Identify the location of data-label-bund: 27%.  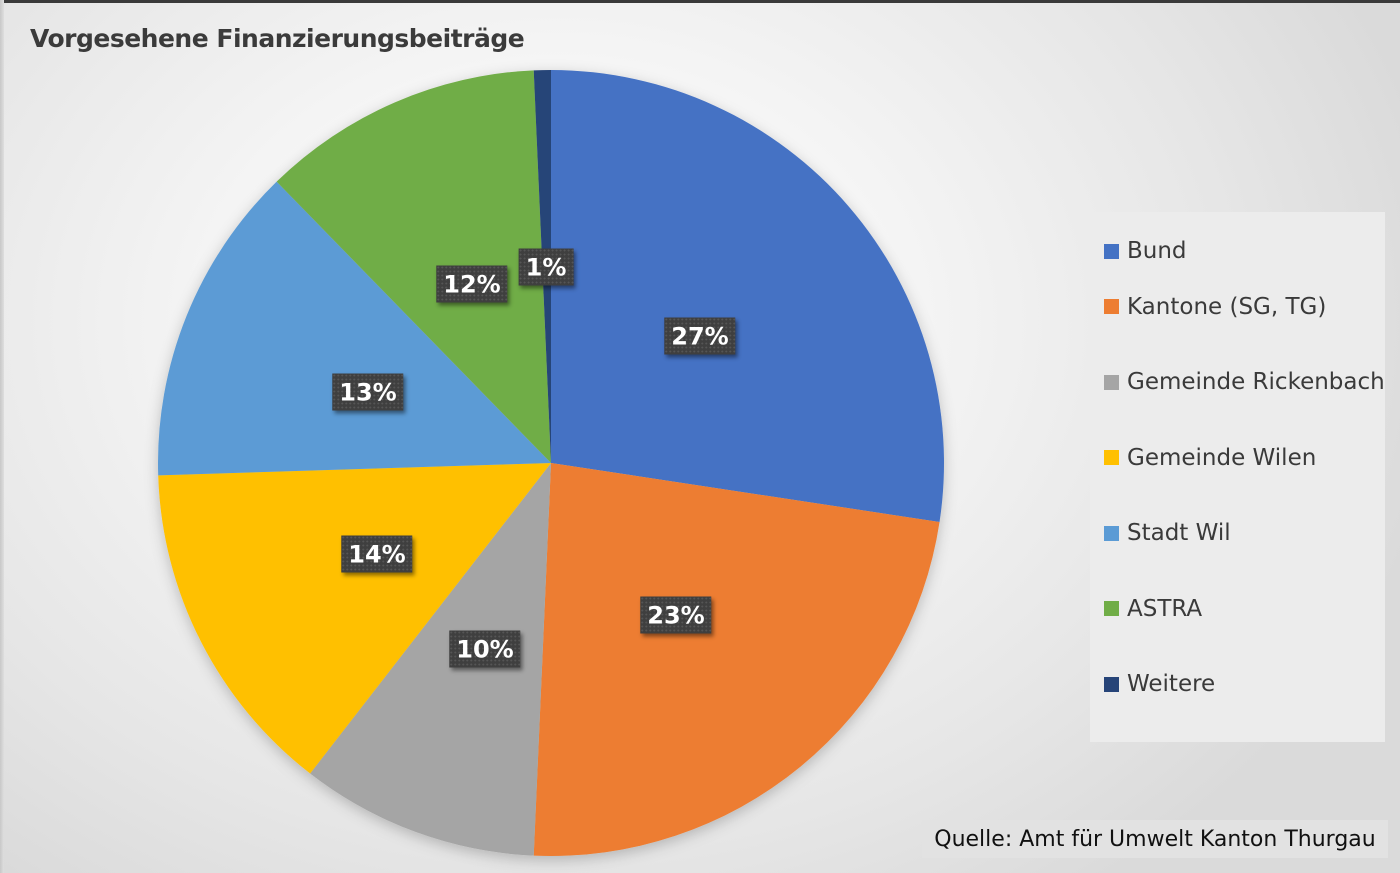
(700, 336).